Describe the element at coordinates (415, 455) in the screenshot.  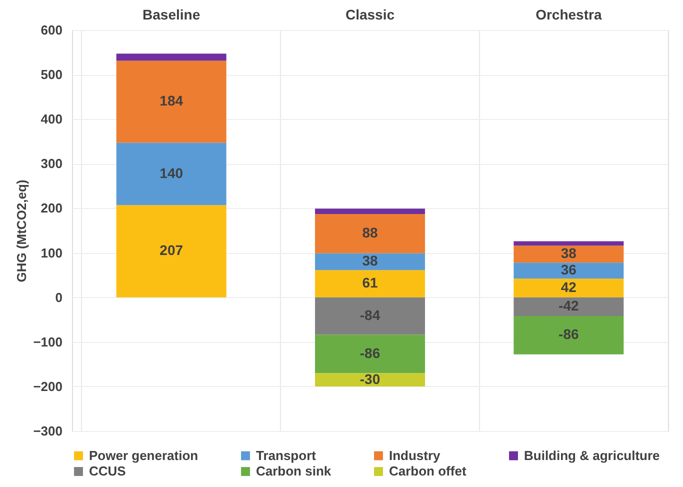
I see `legend-label: Industry` at that location.